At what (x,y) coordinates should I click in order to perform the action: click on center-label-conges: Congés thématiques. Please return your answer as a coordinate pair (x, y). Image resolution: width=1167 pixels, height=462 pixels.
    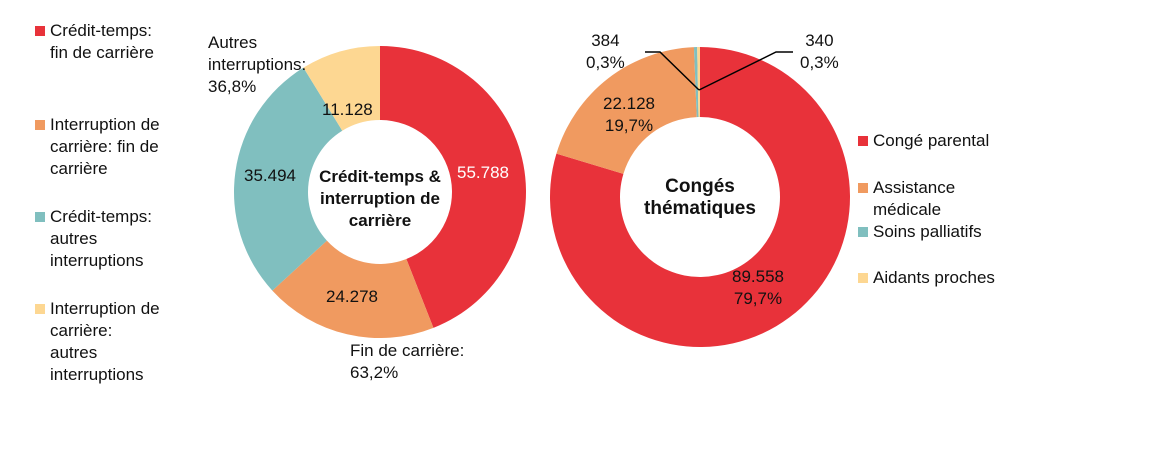
    Looking at the image, I should click on (700, 198).